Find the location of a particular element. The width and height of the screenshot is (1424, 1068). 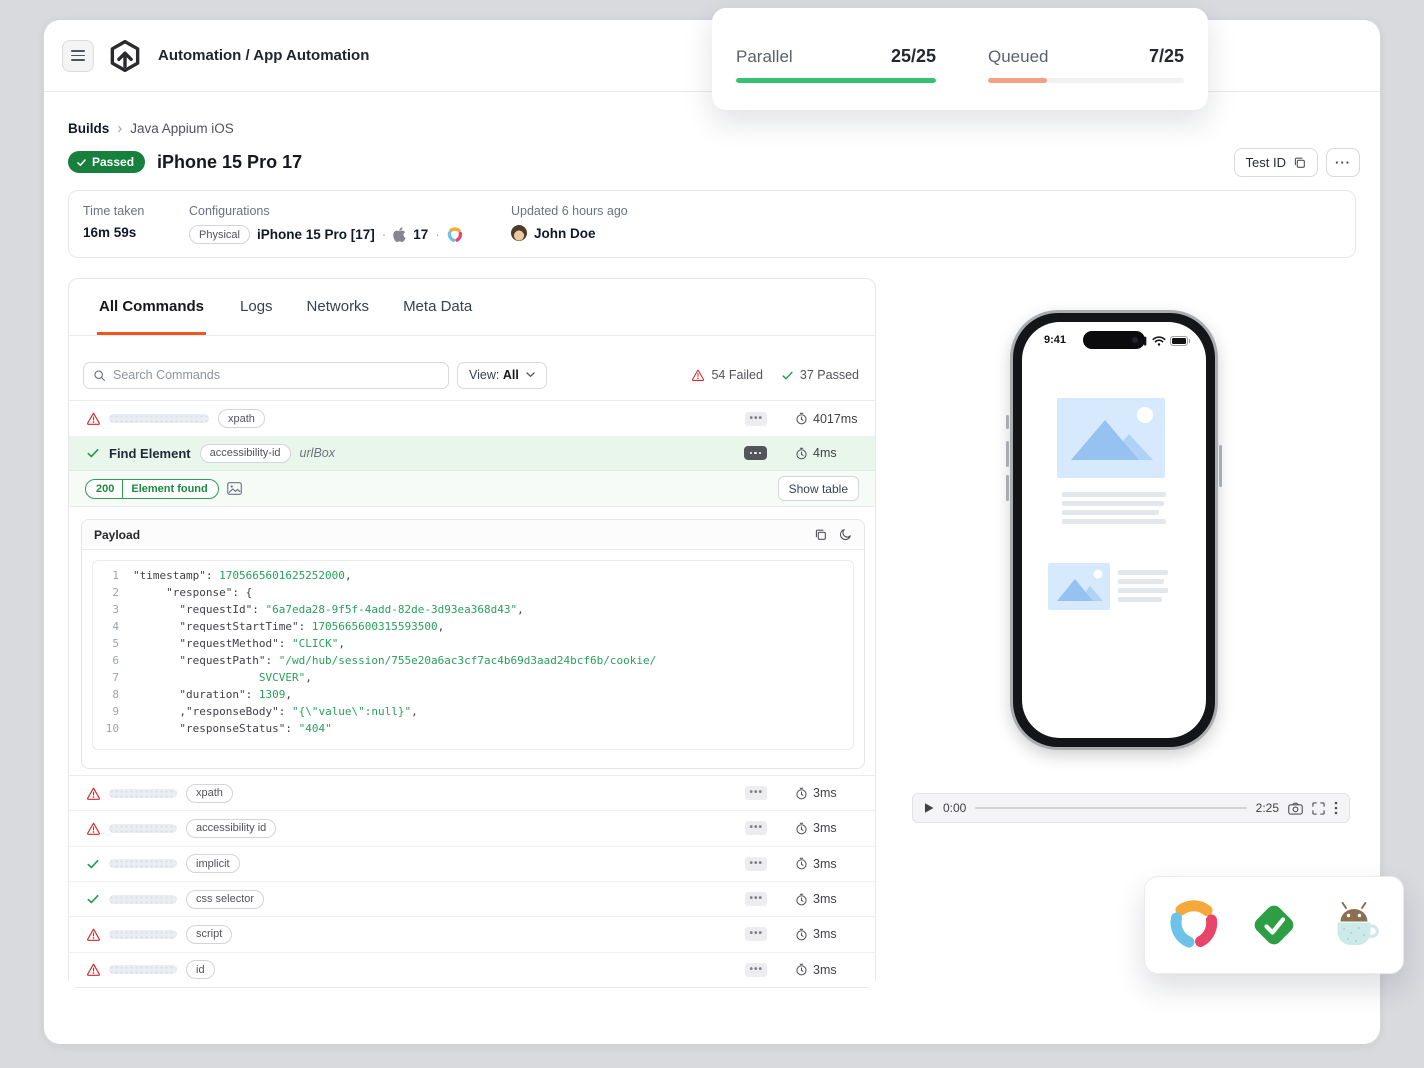

command-row: accessibility id ••• 3ms is located at coordinates (472, 829).